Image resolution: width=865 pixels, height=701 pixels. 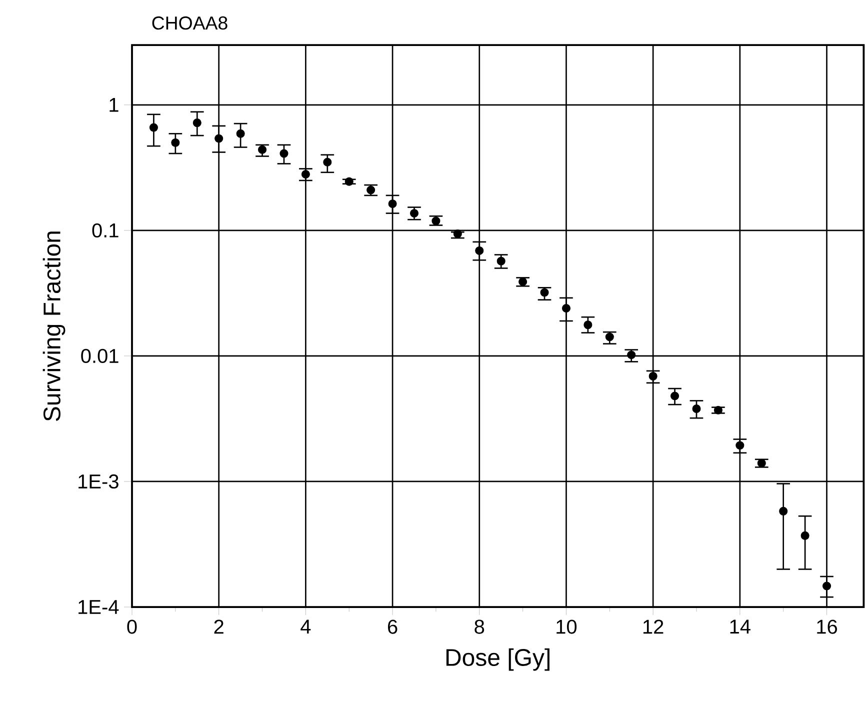 What do you see at coordinates (827, 627) in the screenshot?
I see `x-tick-label: 16` at bounding box center [827, 627].